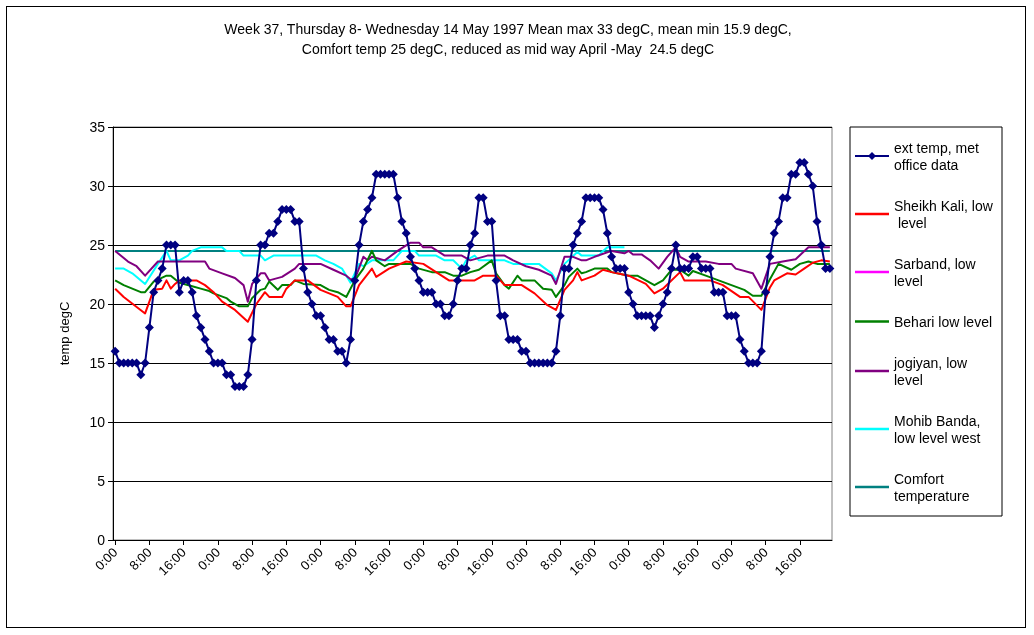 The height and width of the screenshot is (635, 1034). Describe the element at coordinates (508, 39) in the screenshot. I see `chart-title: Week 37, Thursday 8- Wednesday 14 May 1997 Mean max 33 degC, mean min 15.9 degC, Comfort temp 25 degC, reduced as mid way April -May 24.5 degC` at that location.